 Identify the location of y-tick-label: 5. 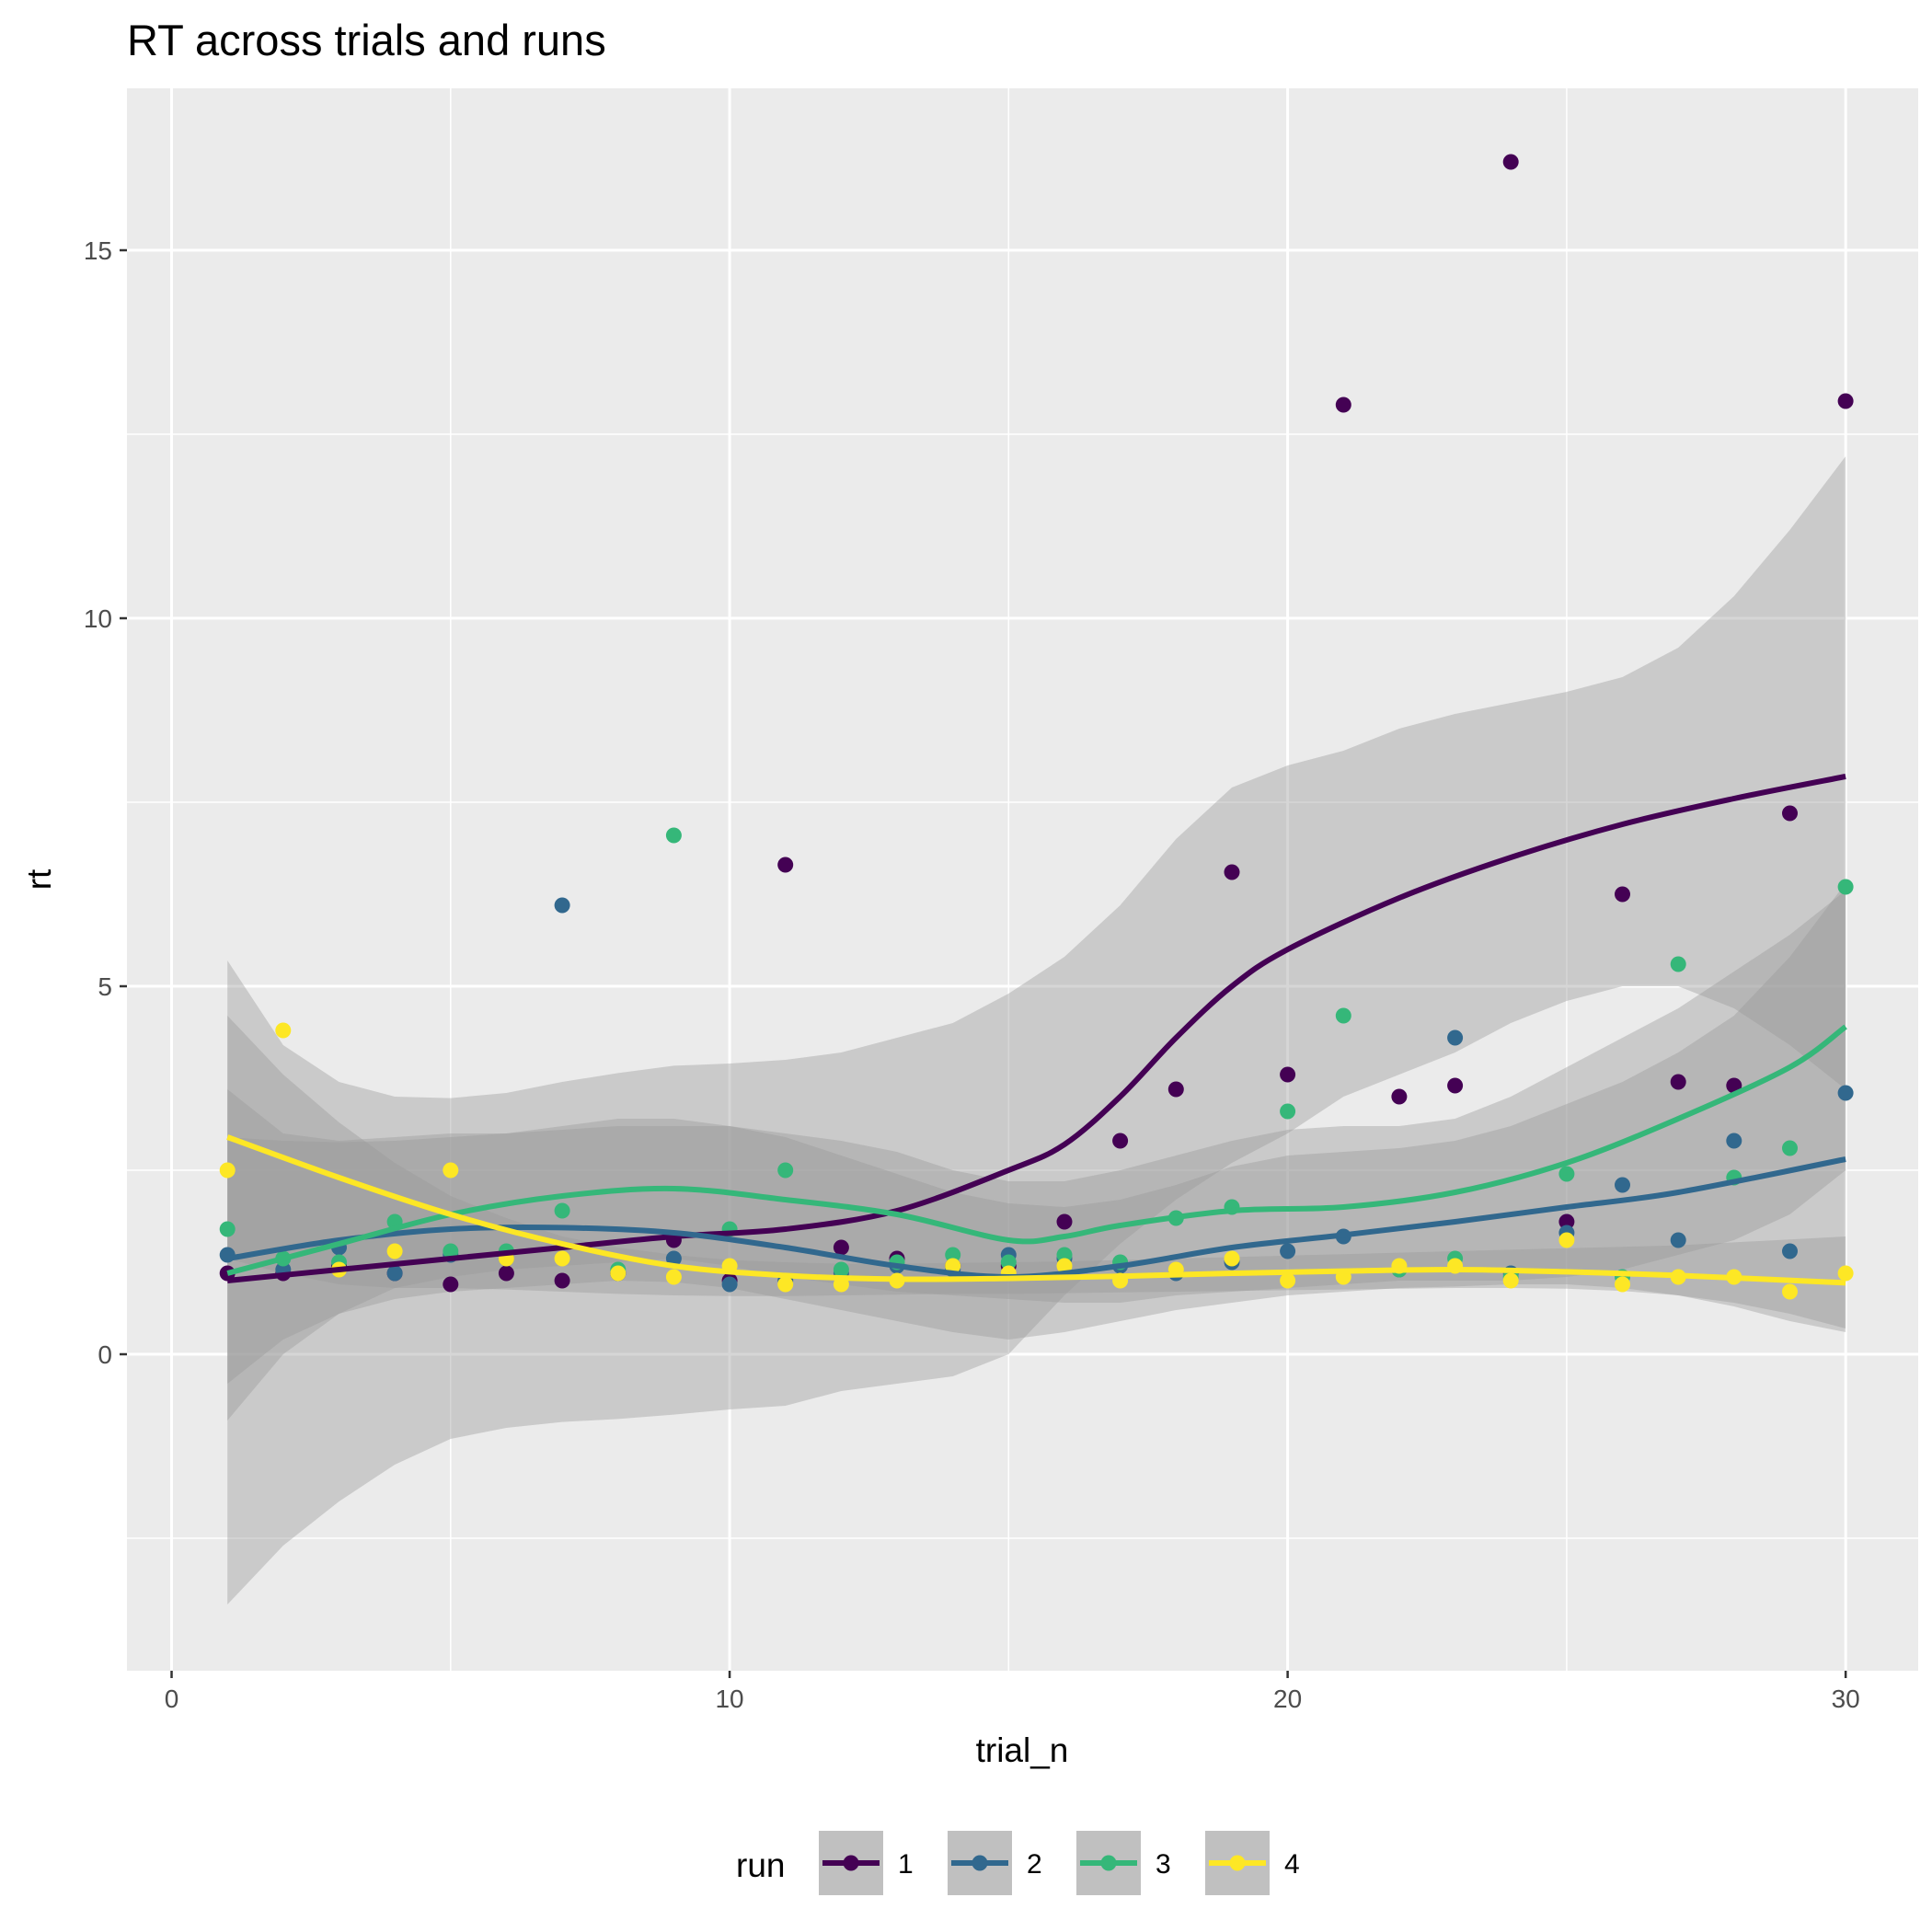
(105, 986).